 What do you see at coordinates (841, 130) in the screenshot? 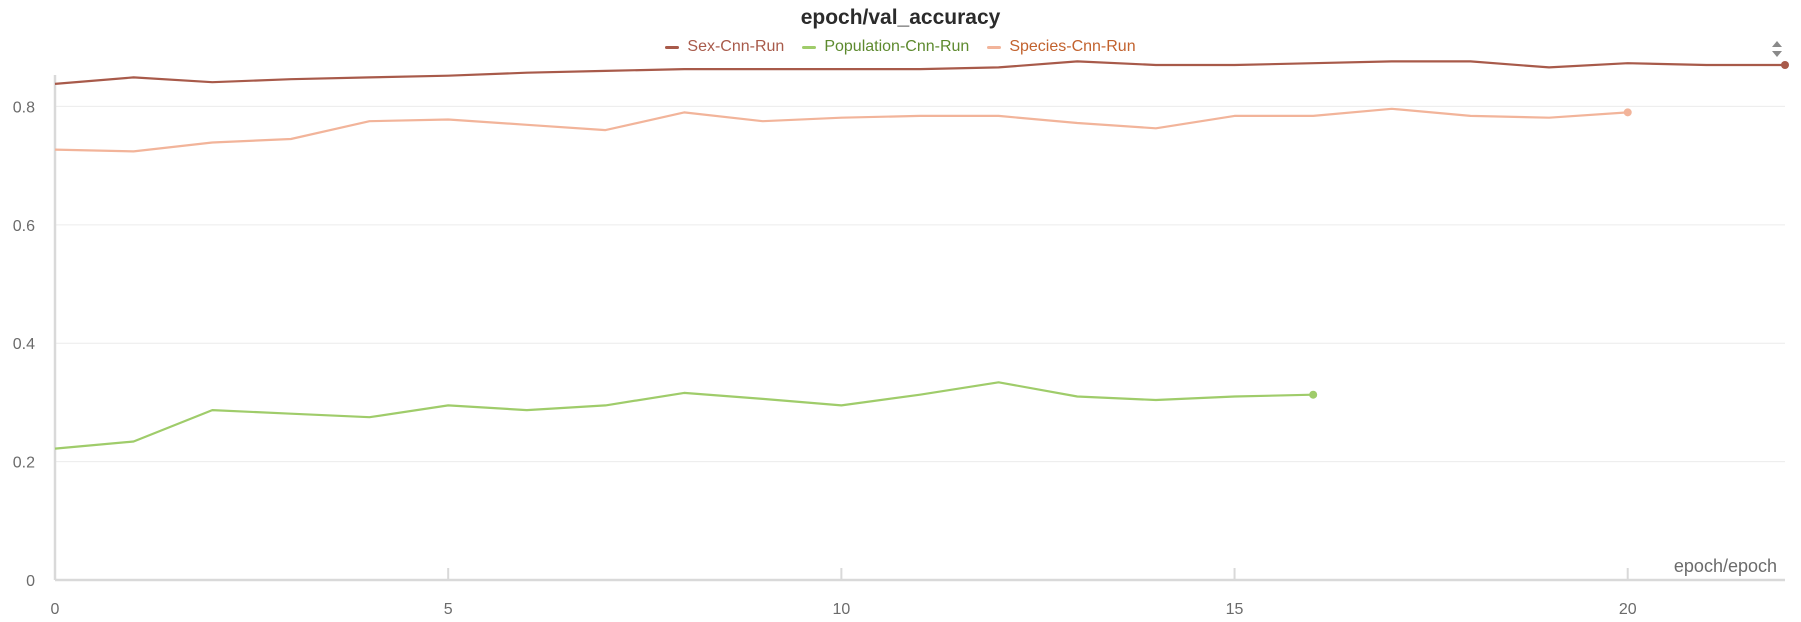
I see `series-line-species-cnn-run` at bounding box center [841, 130].